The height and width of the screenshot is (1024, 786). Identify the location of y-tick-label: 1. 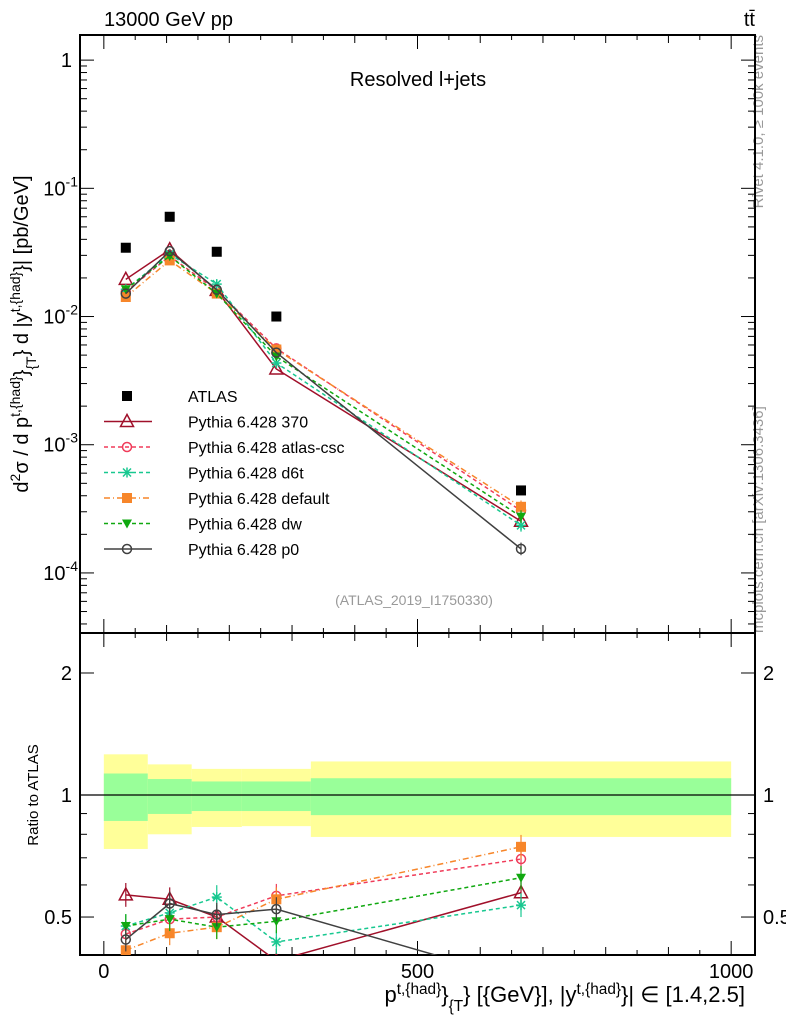
(66, 61).